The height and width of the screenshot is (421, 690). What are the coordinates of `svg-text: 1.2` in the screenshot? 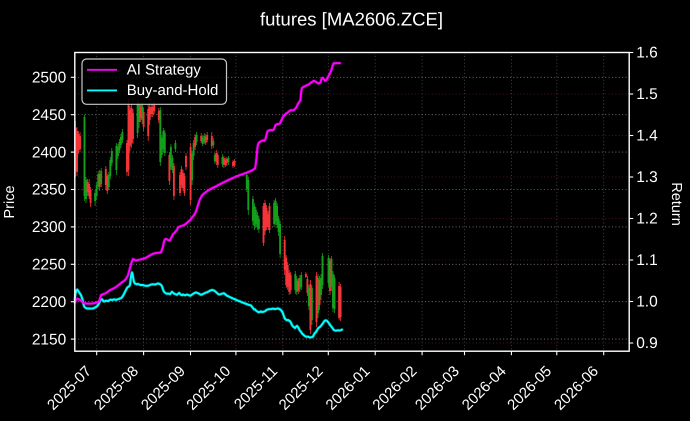 It's located at (647, 219).